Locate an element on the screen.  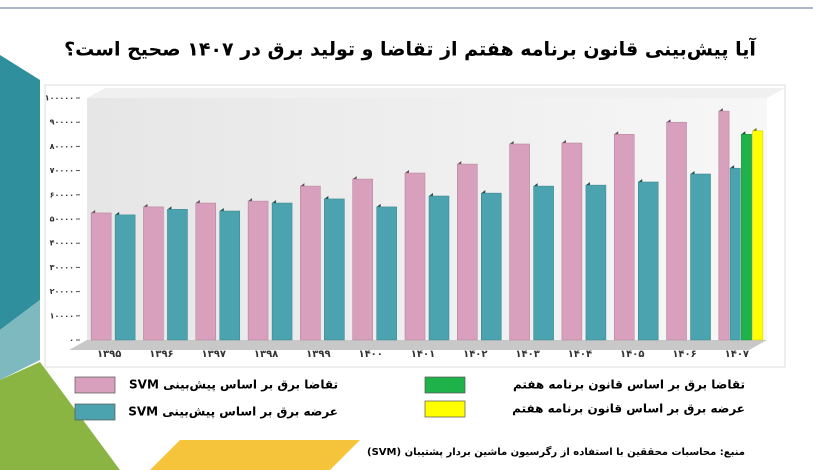
decor-yellow is located at coordinates (255, 455).